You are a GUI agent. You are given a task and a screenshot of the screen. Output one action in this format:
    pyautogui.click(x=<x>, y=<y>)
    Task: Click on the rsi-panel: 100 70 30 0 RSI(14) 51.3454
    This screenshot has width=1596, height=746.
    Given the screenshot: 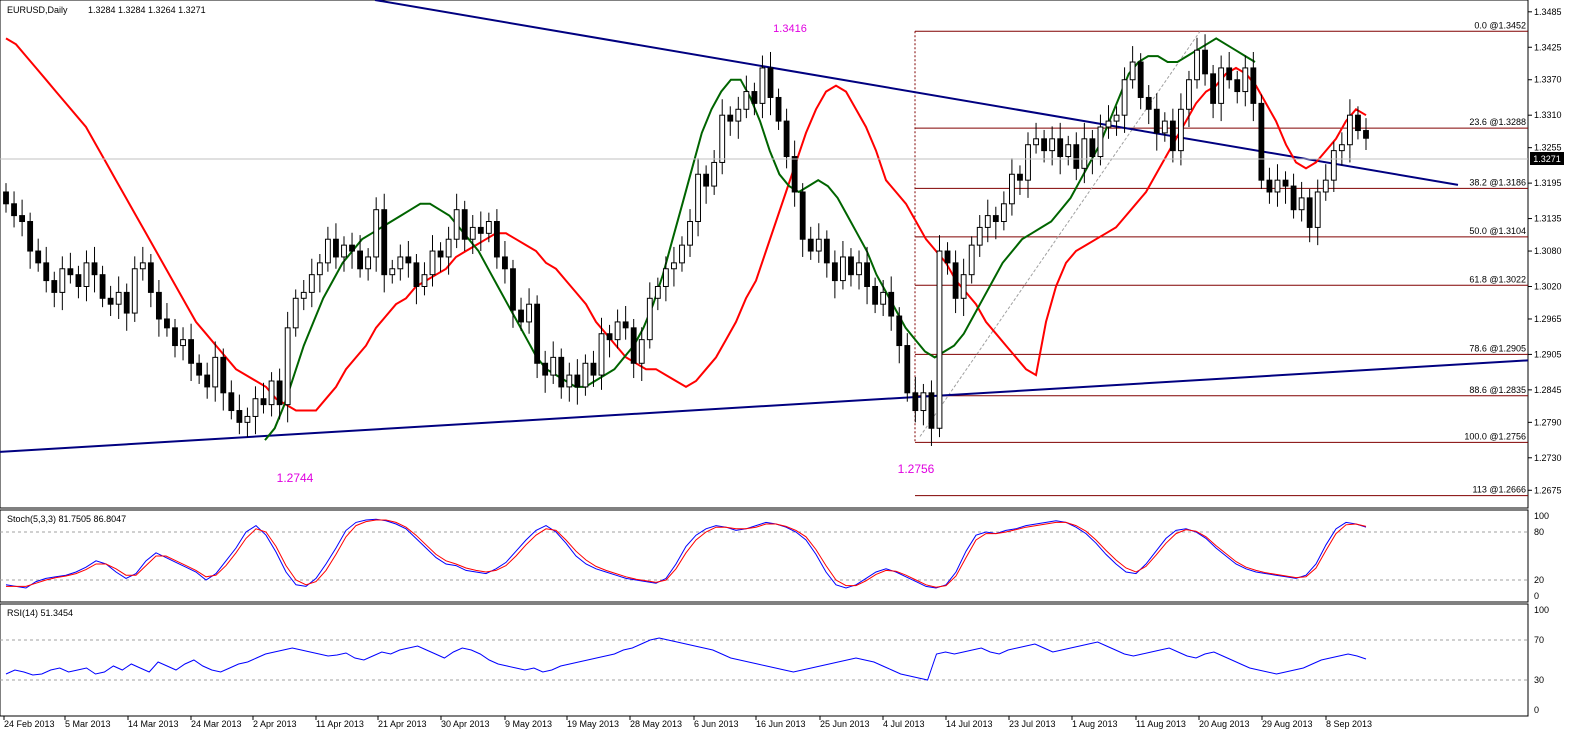 What is the action you would take?
    pyautogui.click(x=774, y=660)
    